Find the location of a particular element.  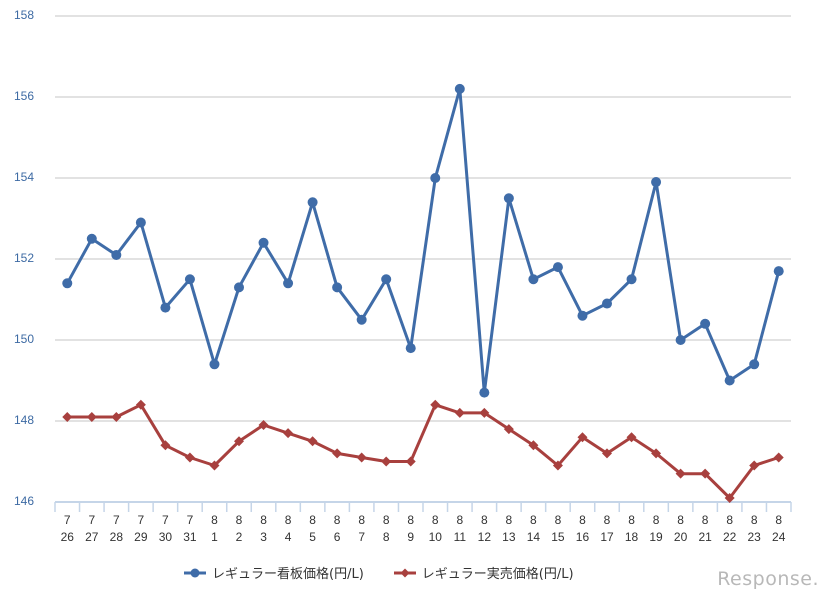

y-tick-label: 146 is located at coordinates (24, 501).